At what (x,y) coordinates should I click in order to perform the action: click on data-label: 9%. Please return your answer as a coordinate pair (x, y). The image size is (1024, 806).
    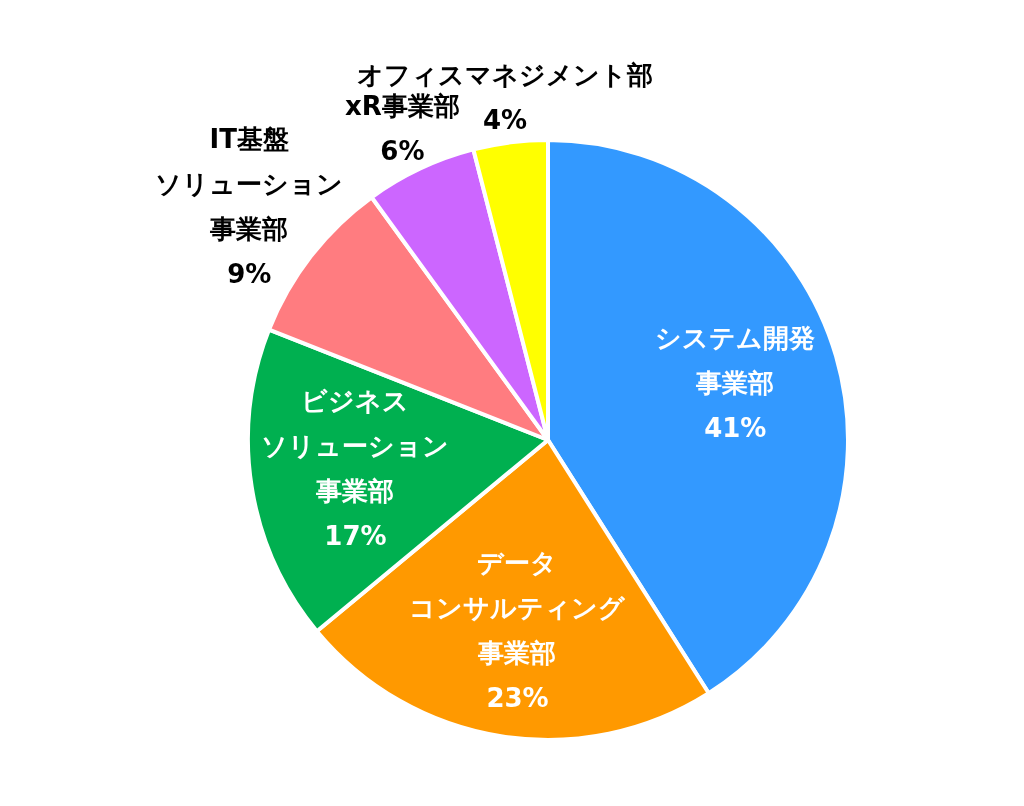
    Looking at the image, I should click on (249, 273).